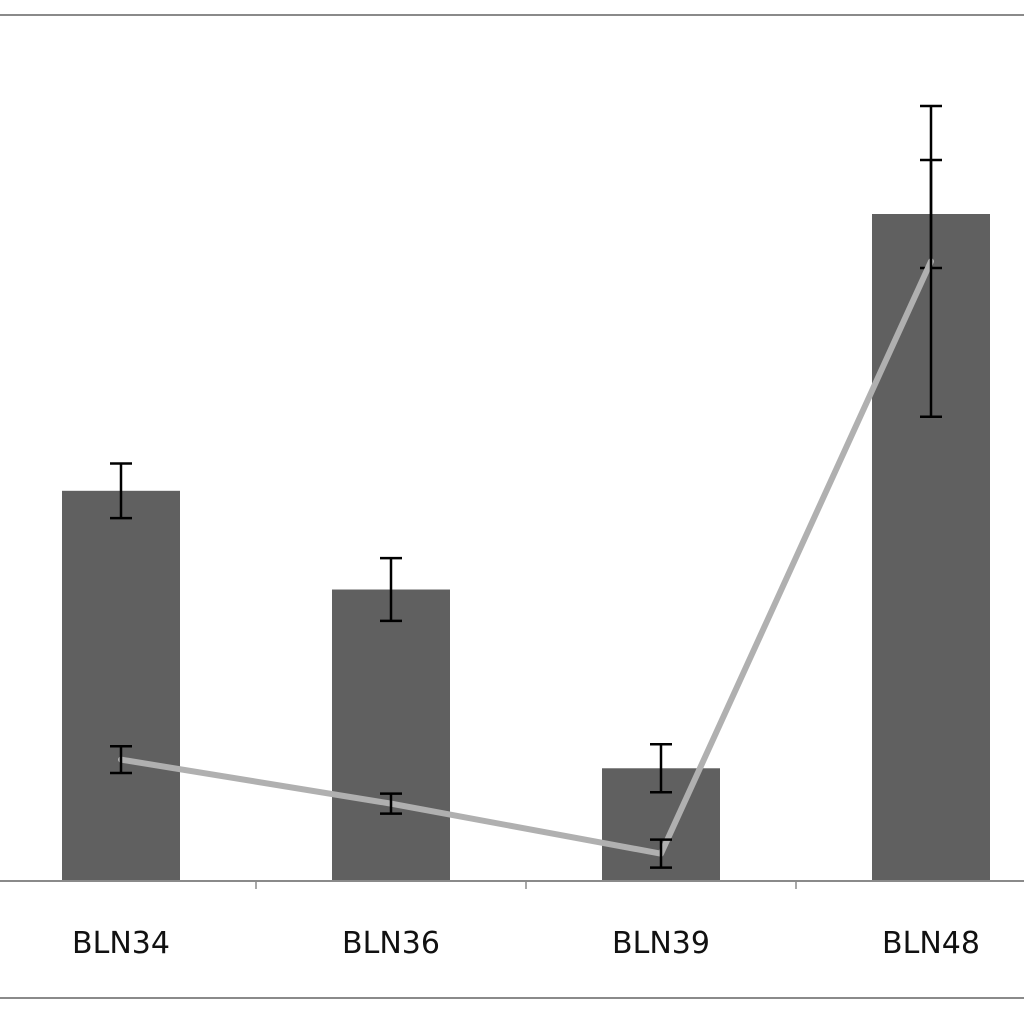 Image resolution: width=1024 pixels, height=1024 pixels. I want to click on x-tick-label-bln48: BLN48, so click(931, 943).